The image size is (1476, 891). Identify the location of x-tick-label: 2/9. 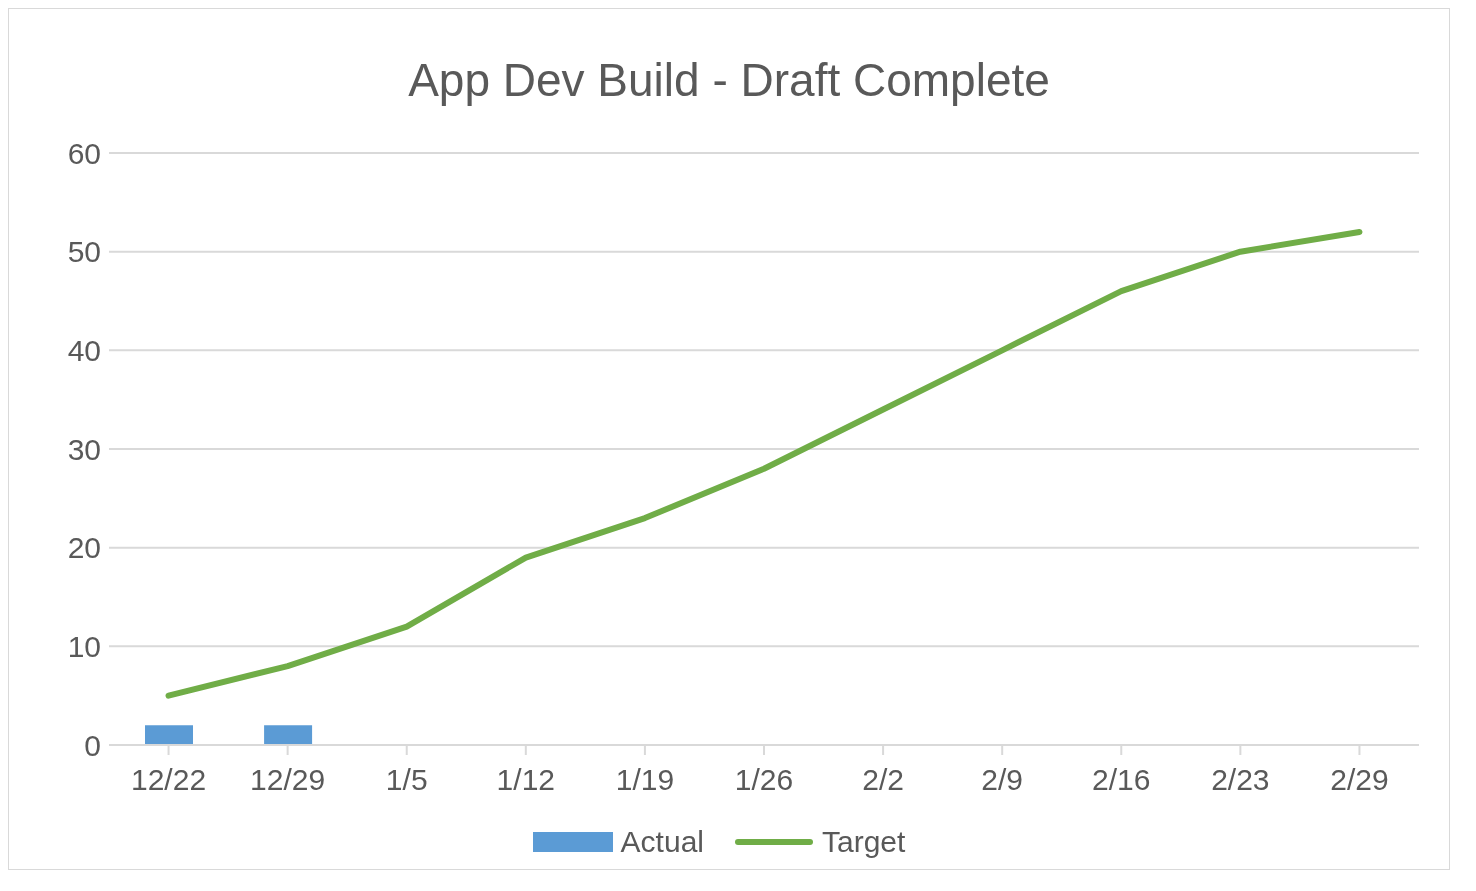
(1002, 780).